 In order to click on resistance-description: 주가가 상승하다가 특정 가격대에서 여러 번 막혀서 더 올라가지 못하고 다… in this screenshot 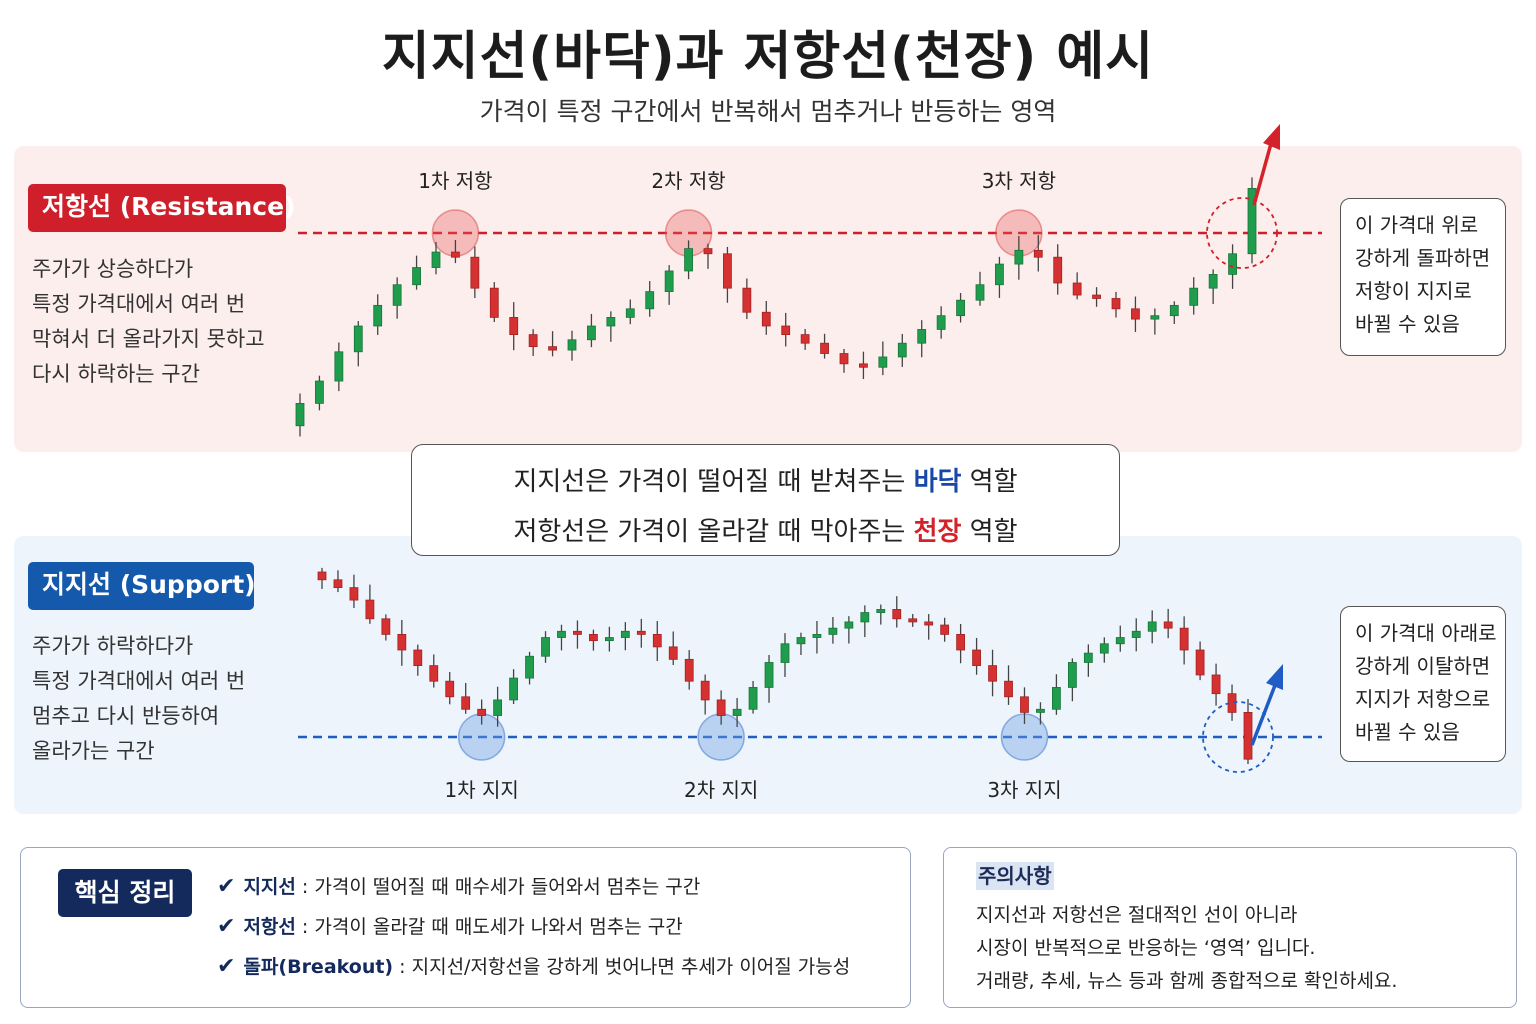, I will do `click(148, 322)`.